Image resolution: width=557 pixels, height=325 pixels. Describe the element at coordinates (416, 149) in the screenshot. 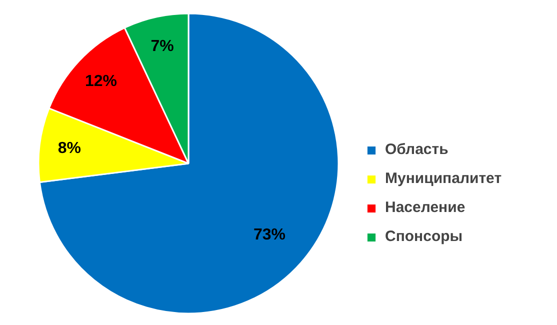

I see `legend-label: Область` at that location.